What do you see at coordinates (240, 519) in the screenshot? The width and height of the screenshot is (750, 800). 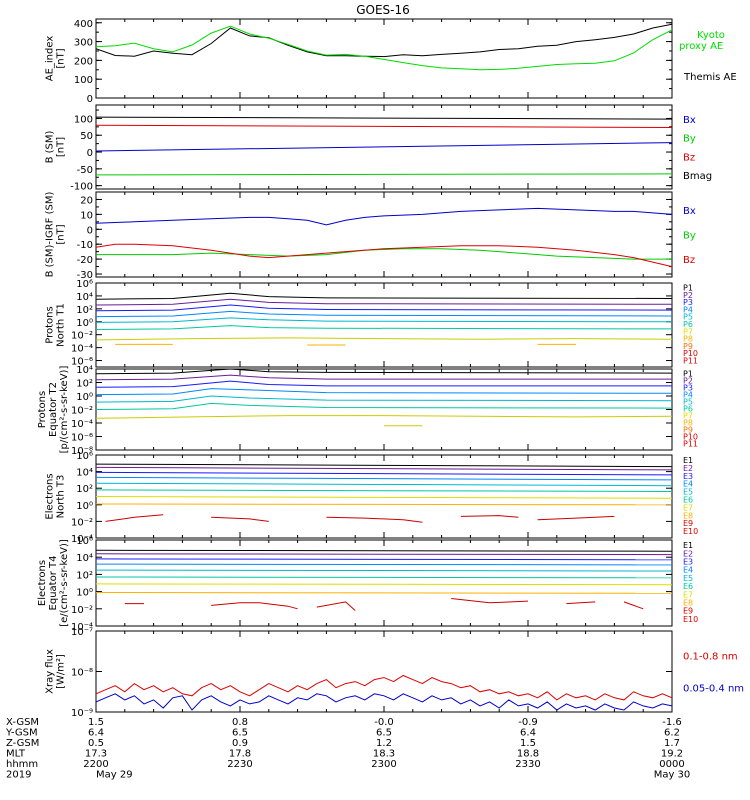 I see `series-e9b` at bounding box center [240, 519].